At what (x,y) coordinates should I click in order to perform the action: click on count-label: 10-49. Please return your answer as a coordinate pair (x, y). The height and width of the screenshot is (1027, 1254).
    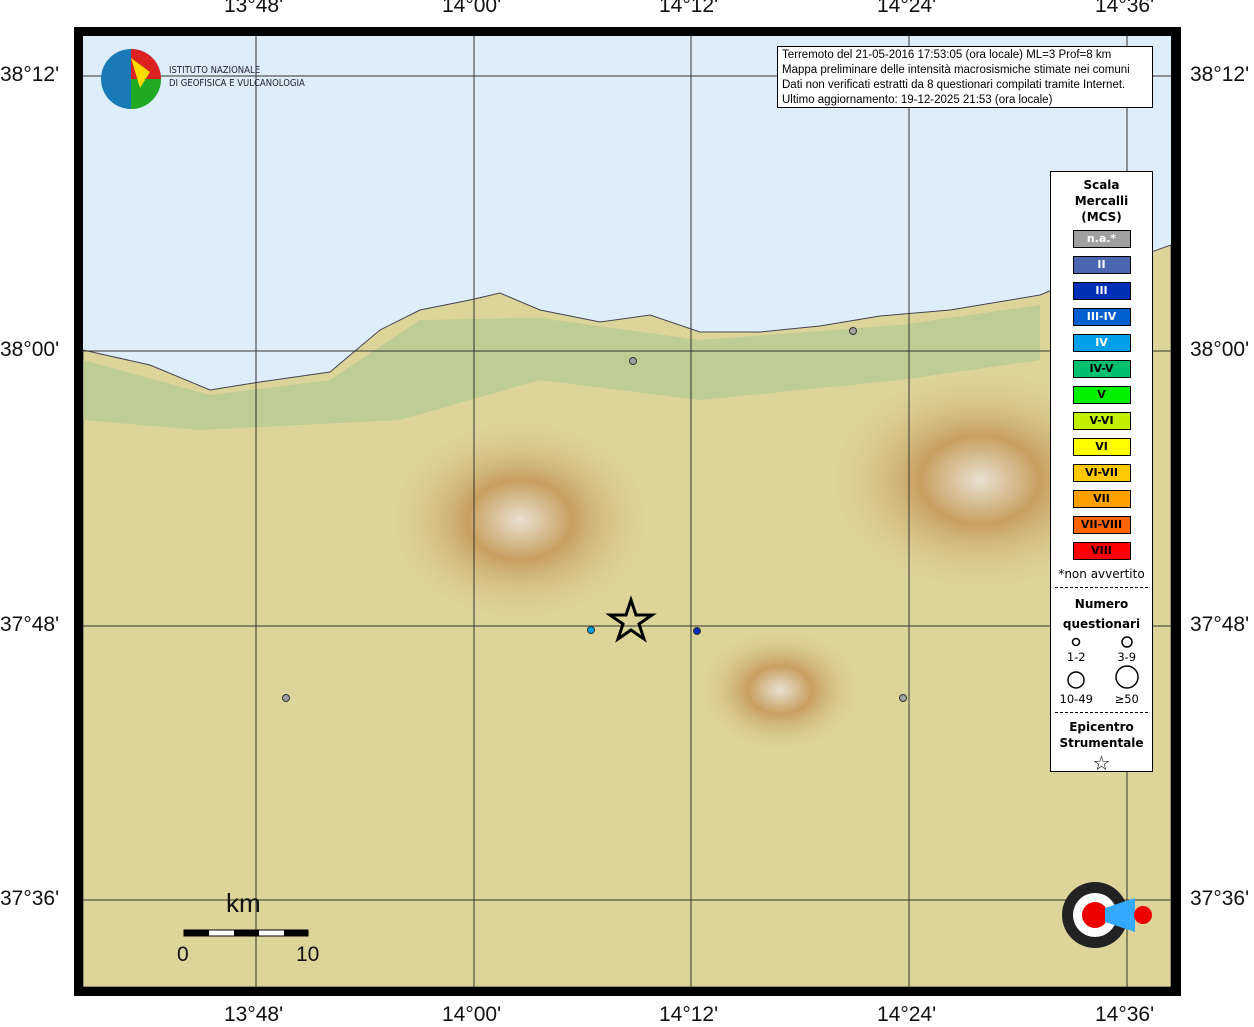
    Looking at the image, I should click on (1076, 699).